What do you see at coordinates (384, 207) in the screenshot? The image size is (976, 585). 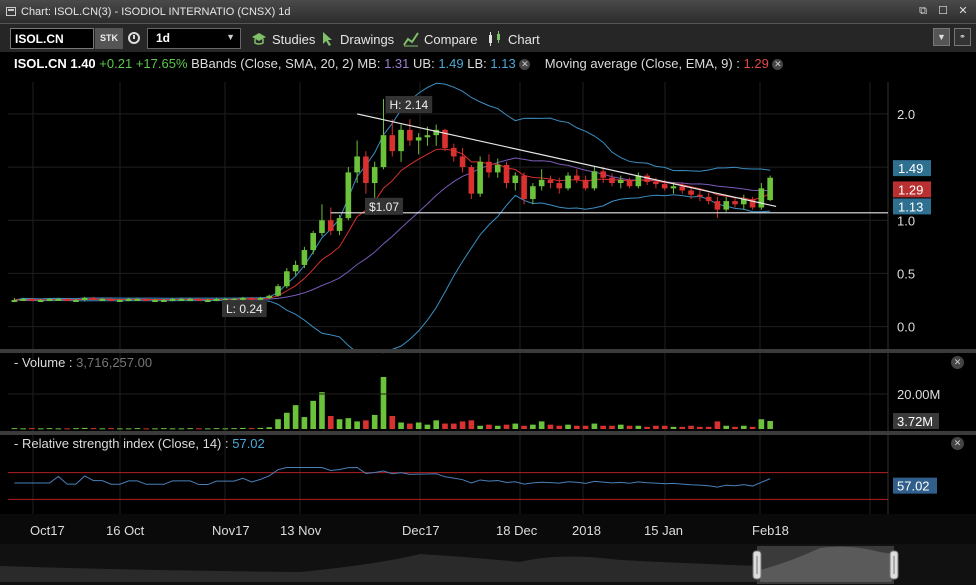 I see `support-label-text: $1.07` at bounding box center [384, 207].